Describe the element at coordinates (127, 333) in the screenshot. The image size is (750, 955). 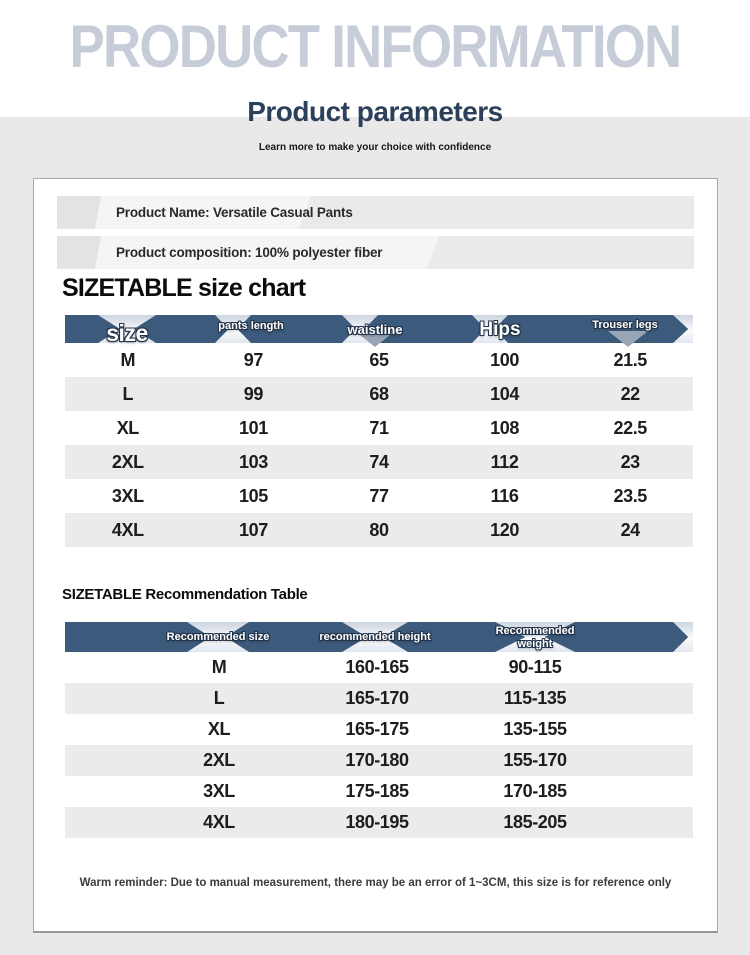
I see `column-header-size: size` at that location.